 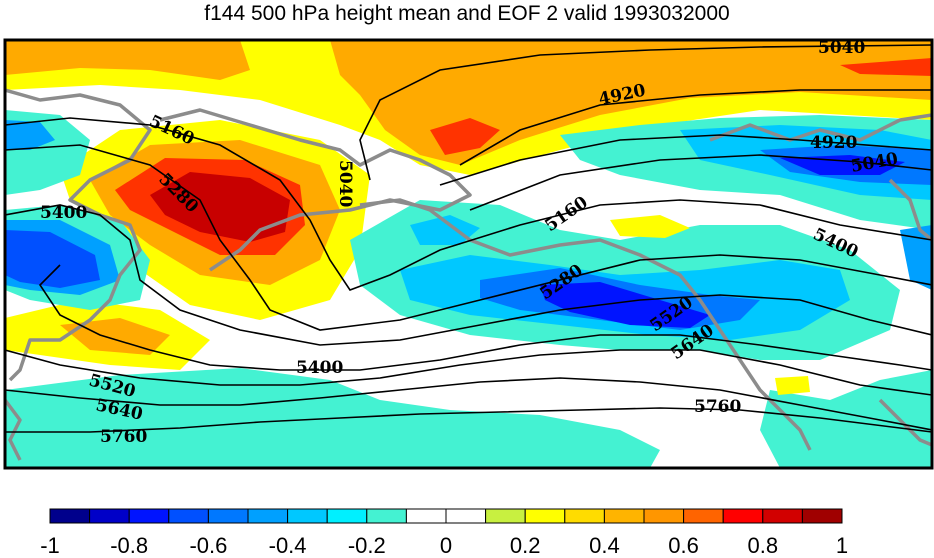 I want to click on colorbar-tick-label: 0.4, so click(x=604, y=545).